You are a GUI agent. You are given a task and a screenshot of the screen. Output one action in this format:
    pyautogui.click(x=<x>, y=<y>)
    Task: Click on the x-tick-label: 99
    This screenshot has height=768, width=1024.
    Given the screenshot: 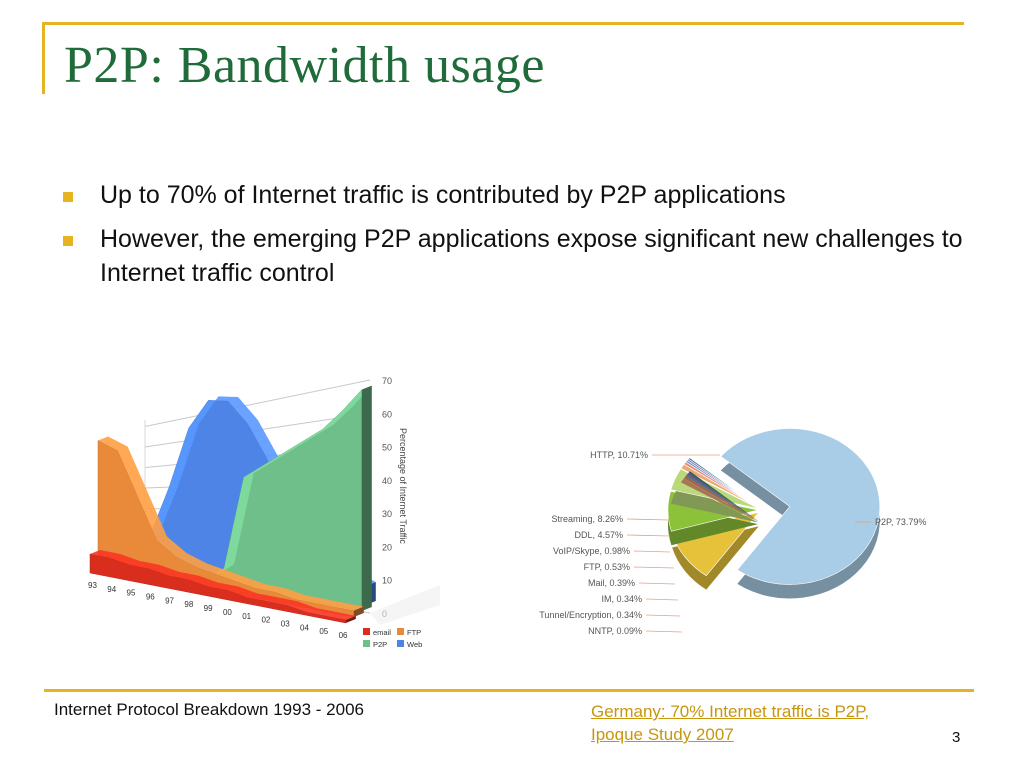 What is the action you would take?
    pyautogui.click(x=208, y=608)
    